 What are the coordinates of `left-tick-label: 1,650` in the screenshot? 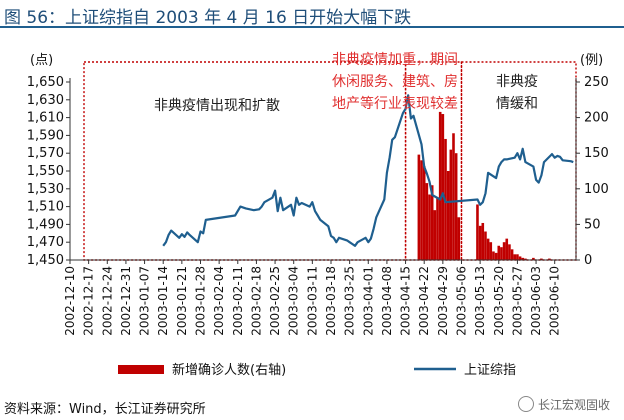 It's located at (45, 82).